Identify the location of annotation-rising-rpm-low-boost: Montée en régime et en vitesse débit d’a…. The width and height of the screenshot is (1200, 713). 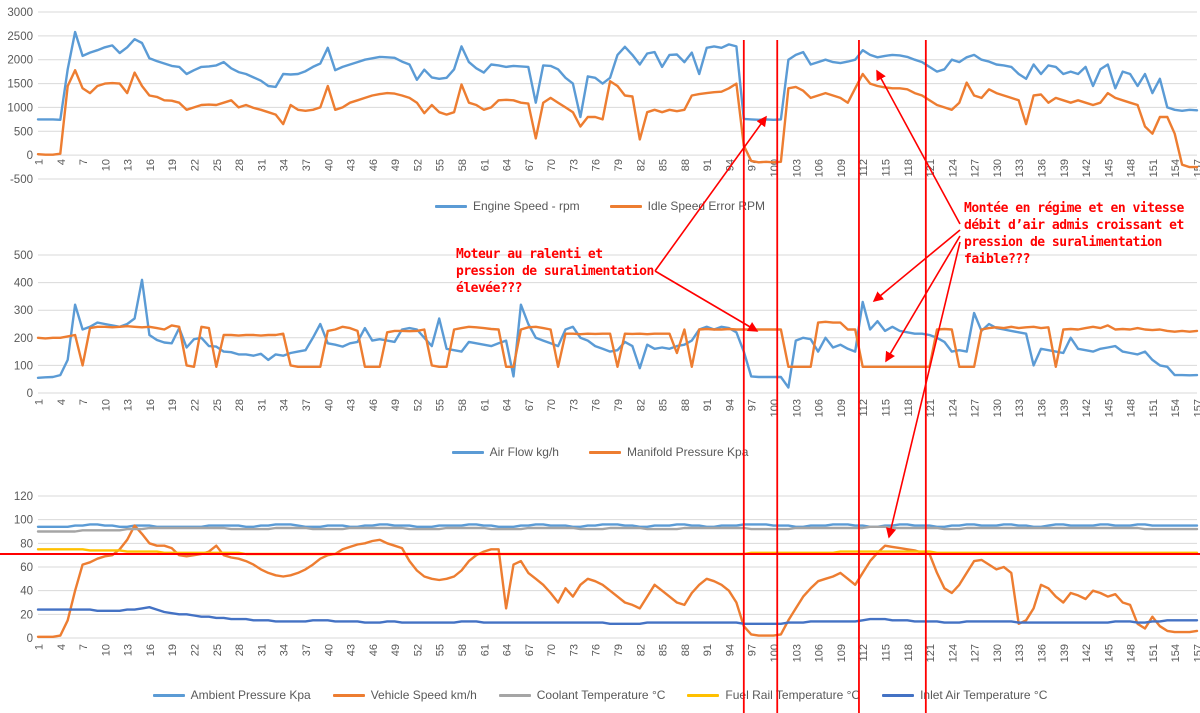
(1074, 234).